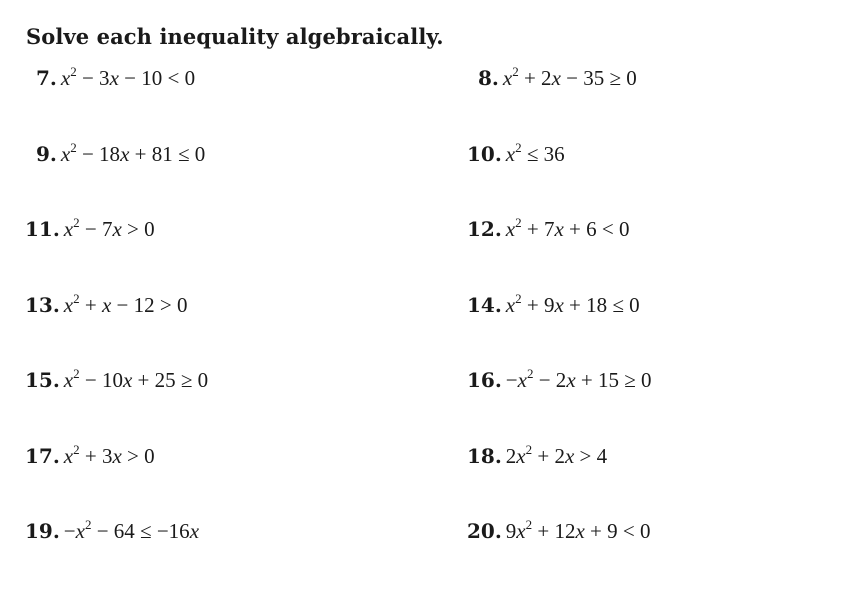 The height and width of the screenshot is (595, 845). What do you see at coordinates (46, 154) in the screenshot?
I see `problem-number: 9.` at bounding box center [46, 154].